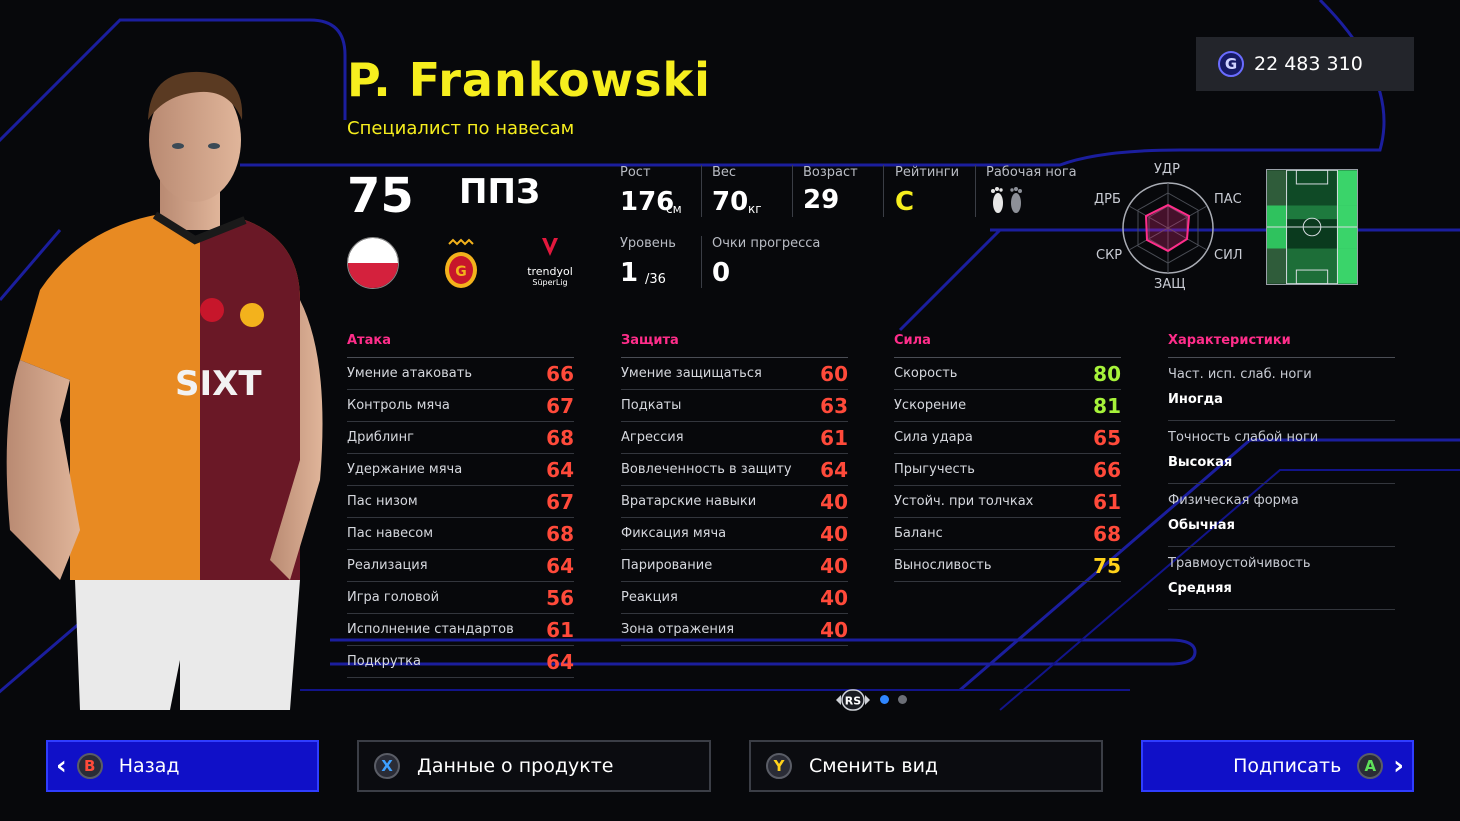 This screenshot has height=821, width=1460. I want to click on characteristics-title: Характеристики, so click(1281, 344).